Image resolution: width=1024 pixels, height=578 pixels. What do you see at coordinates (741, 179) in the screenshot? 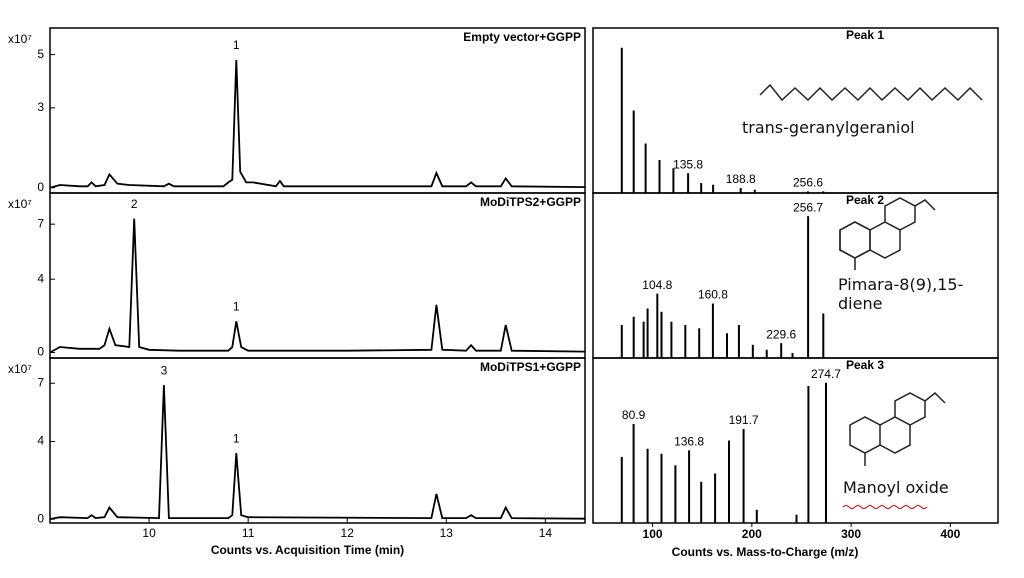
I see `peak-label: 188.8` at bounding box center [741, 179].